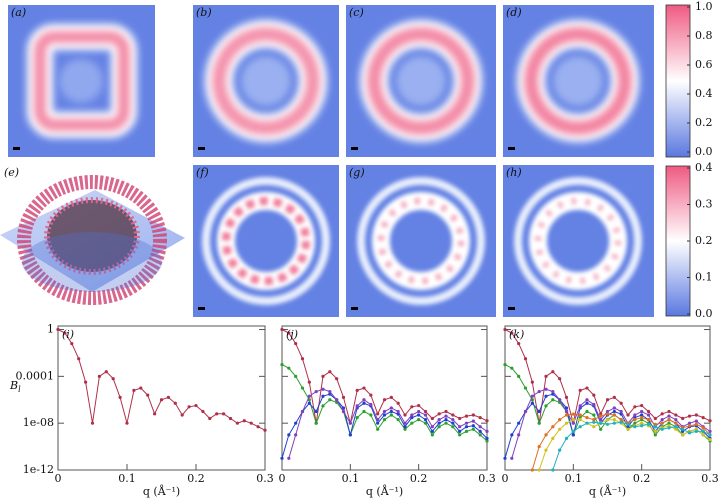  Describe the element at coordinates (18, 12) in the screenshot. I see `panel-label: (a)` at that location.